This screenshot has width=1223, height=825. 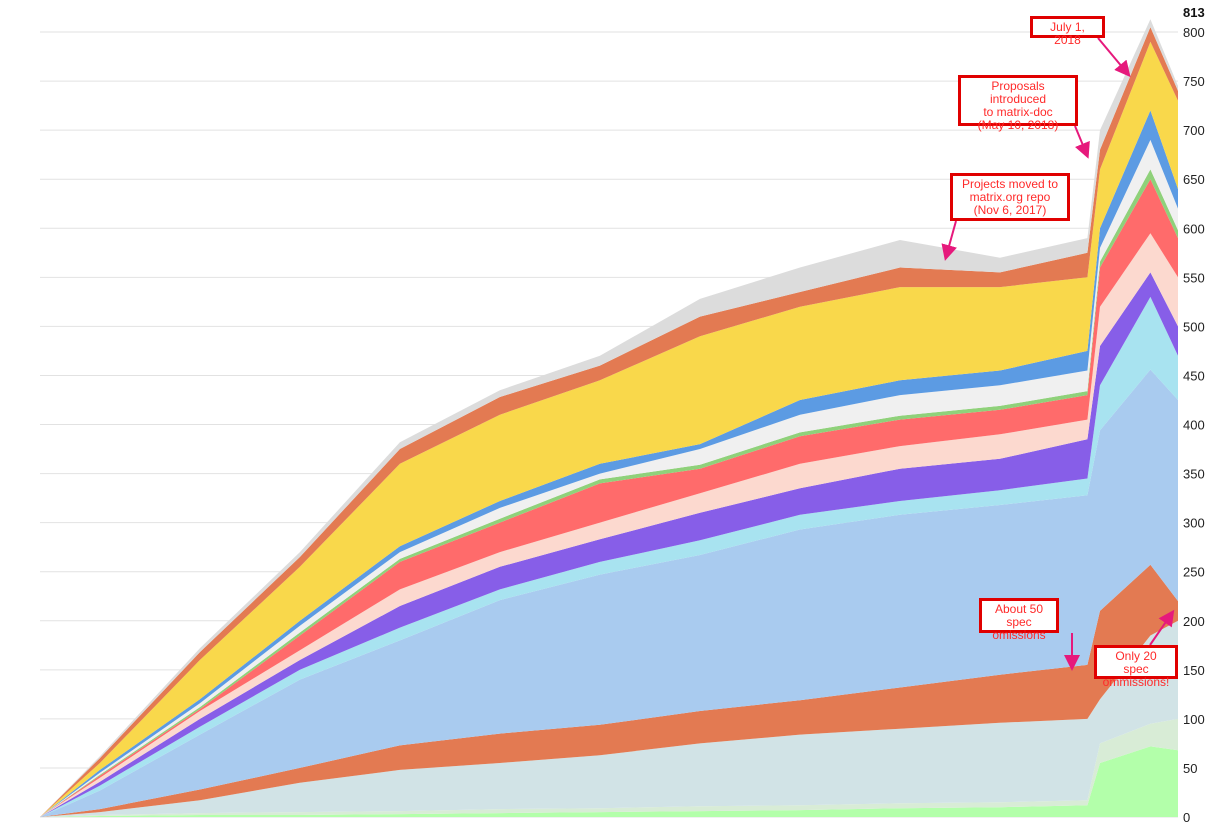 What do you see at coordinates (1194, 326) in the screenshot?
I see `y-tick-label: 500` at bounding box center [1194, 326].